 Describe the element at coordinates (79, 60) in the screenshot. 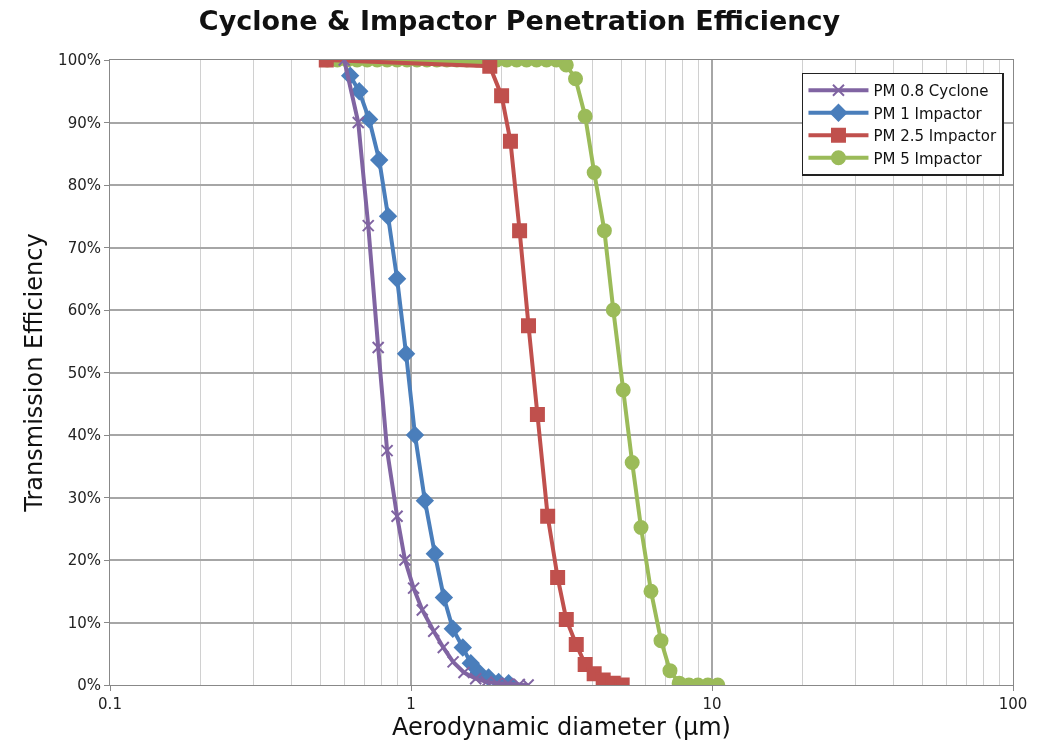

I see `y-tick-label: 100%` at that location.